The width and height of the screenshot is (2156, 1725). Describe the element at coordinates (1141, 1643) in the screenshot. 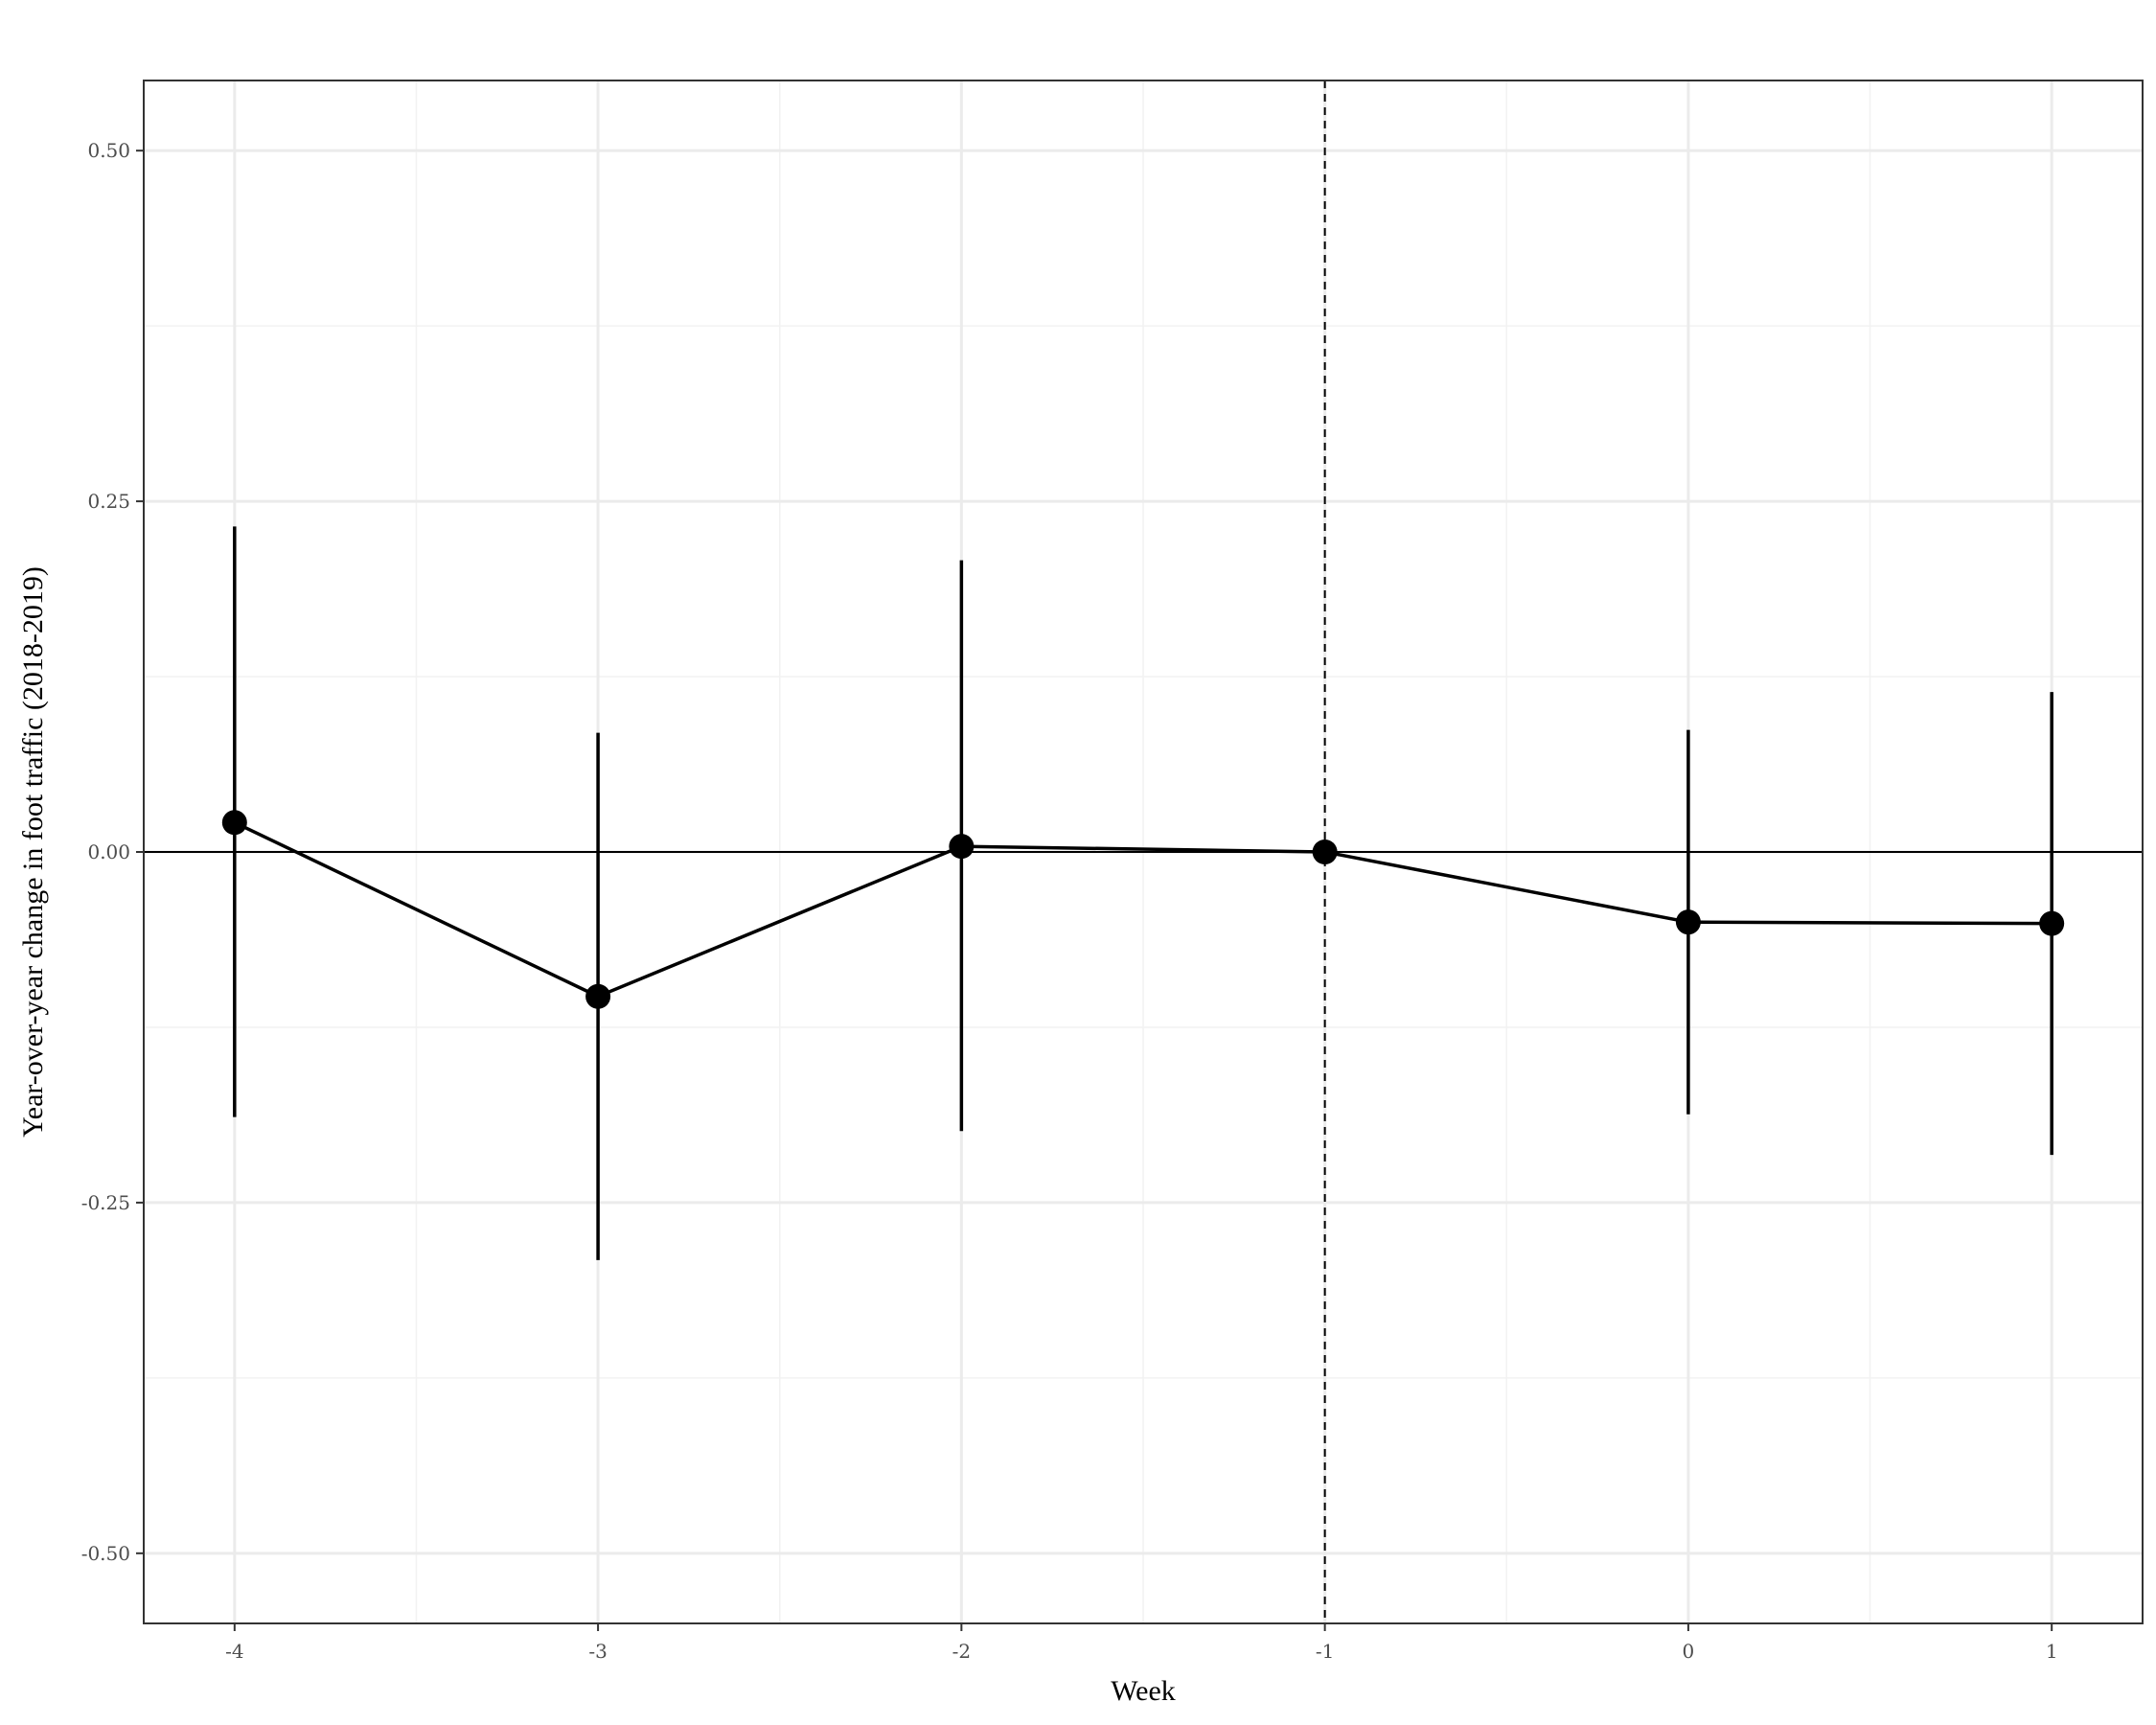

I see `x-axis-ticks: -4 -3 -2 -1 0 1` at that location.